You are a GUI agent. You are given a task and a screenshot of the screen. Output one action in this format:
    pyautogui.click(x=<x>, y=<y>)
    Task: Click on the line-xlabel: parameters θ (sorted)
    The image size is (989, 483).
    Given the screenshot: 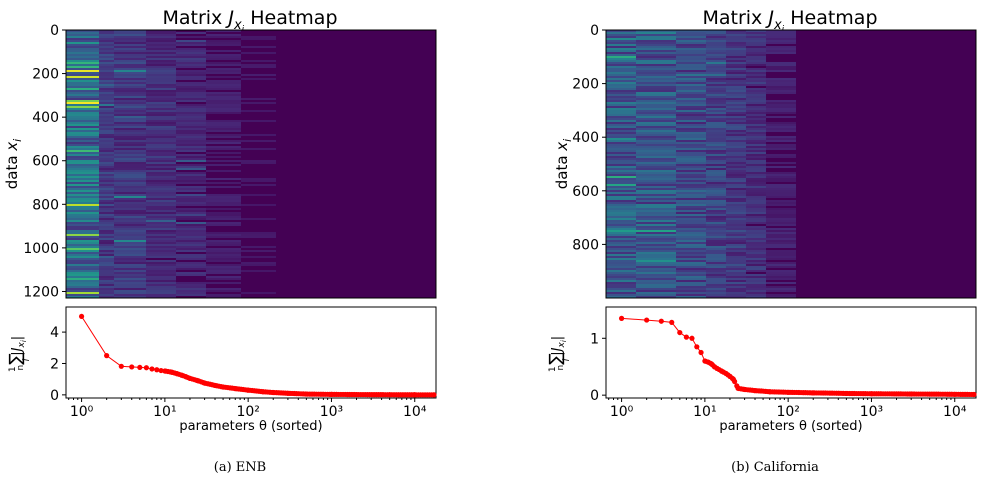 What is the action you would take?
    pyautogui.click(x=790, y=426)
    